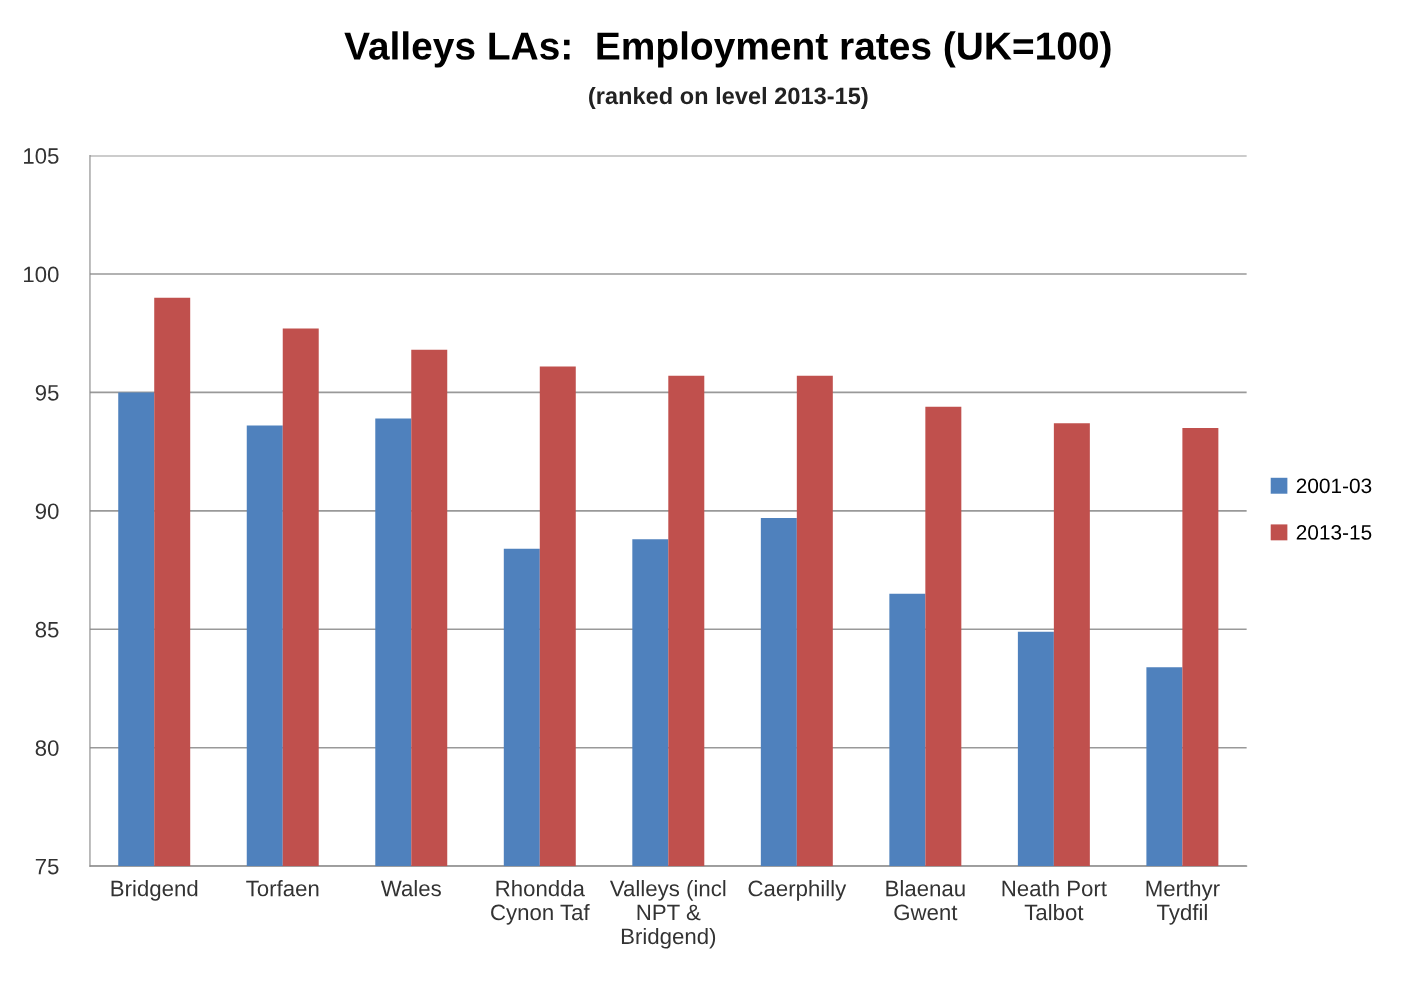 The width and height of the screenshot is (1428, 991). Describe the element at coordinates (540, 902) in the screenshot. I see `x-tick-label: Rhondda Cynon Taf` at that location.